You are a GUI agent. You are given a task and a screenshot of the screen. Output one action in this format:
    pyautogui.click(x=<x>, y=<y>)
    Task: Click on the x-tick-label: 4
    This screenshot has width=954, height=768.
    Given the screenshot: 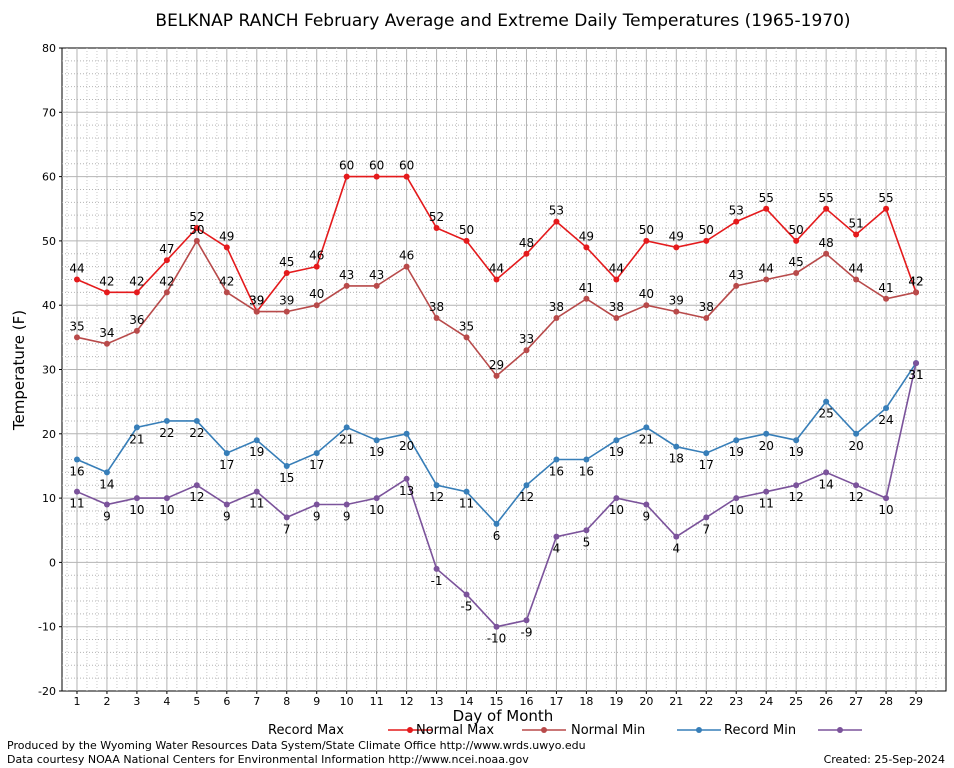 What is the action you would take?
    pyautogui.click(x=166, y=701)
    